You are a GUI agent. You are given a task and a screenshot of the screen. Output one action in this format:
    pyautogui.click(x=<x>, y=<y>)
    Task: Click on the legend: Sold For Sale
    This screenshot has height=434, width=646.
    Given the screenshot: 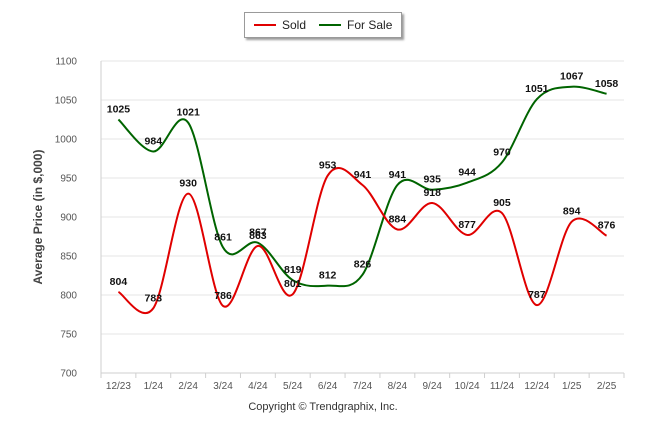 What is the action you would take?
    pyautogui.click(x=323, y=25)
    